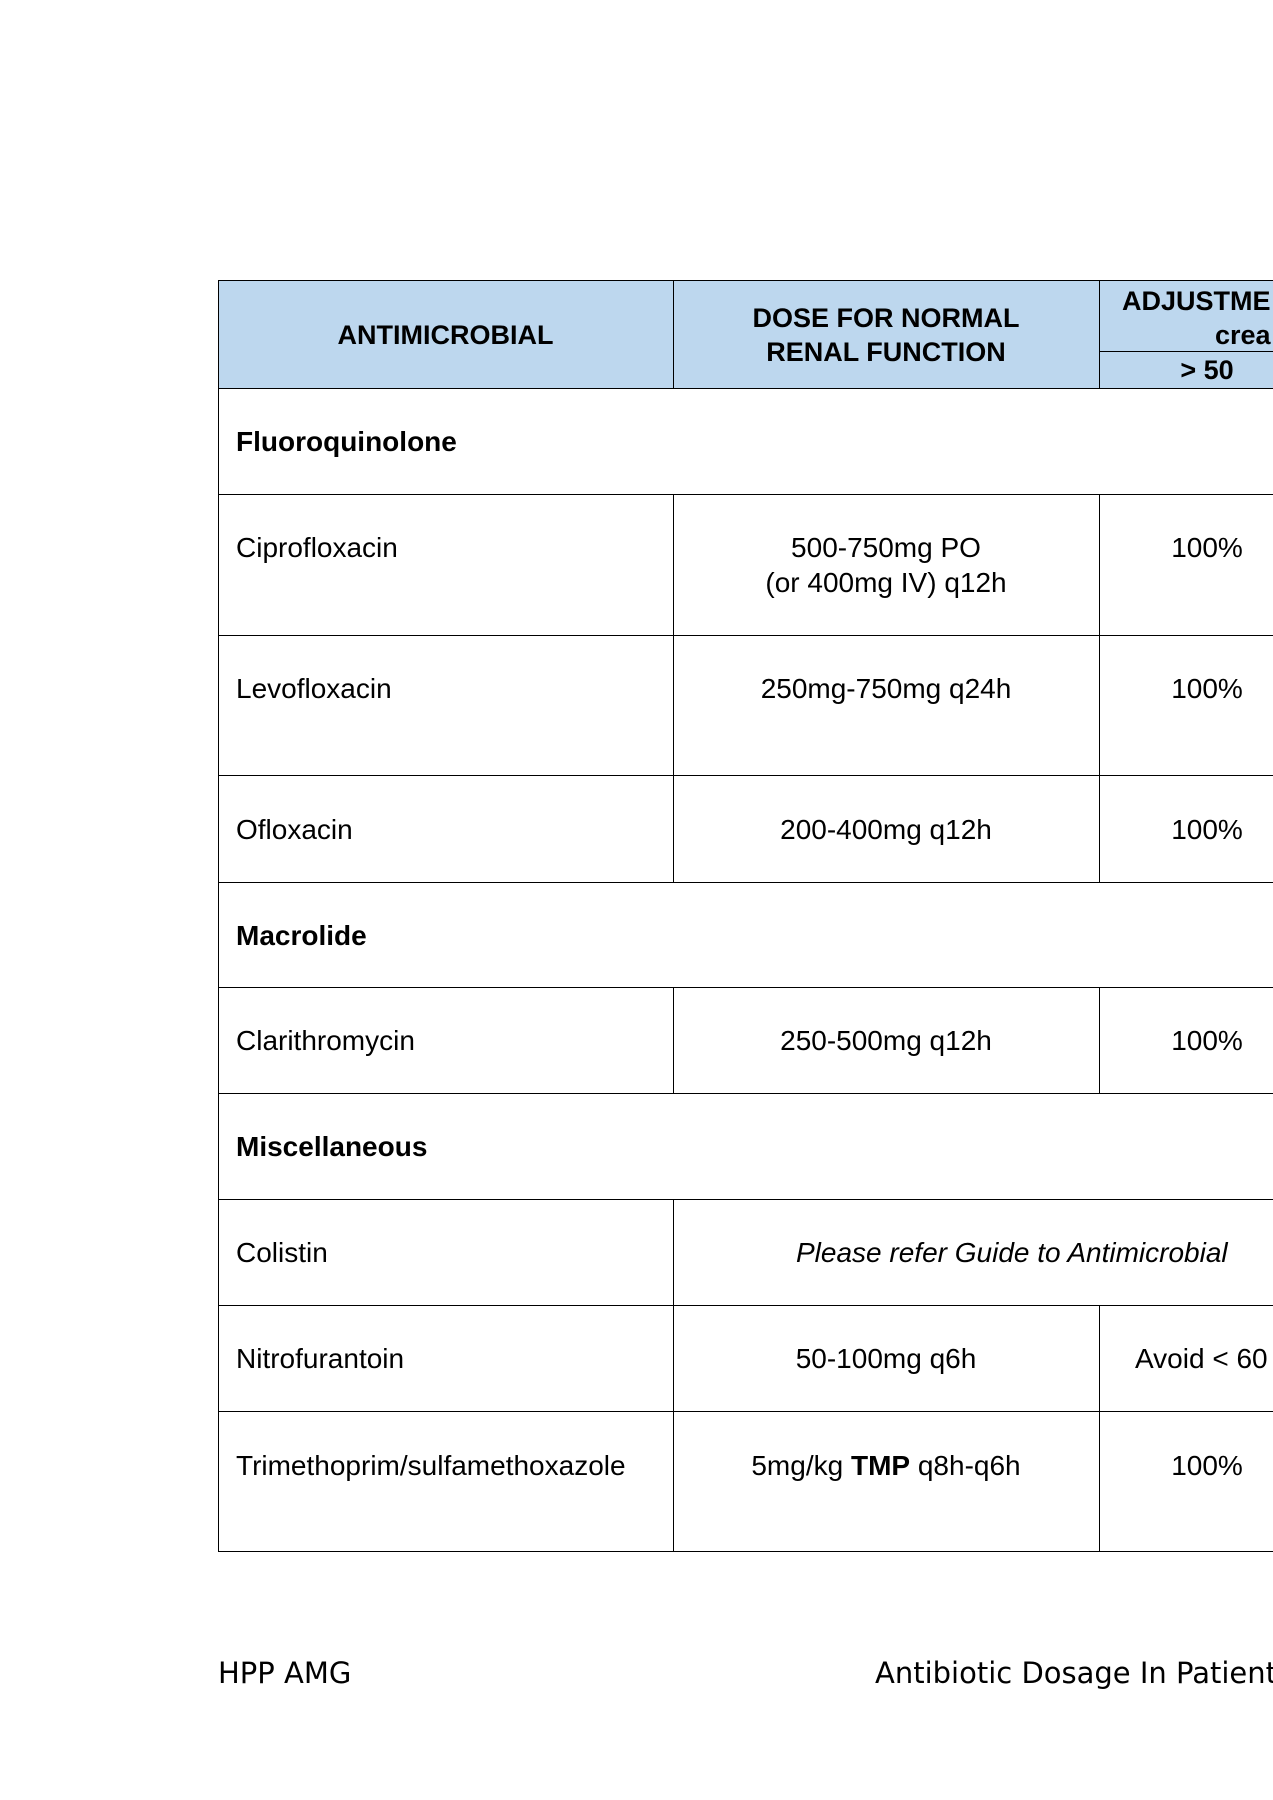  What do you see at coordinates (317, 547) in the screenshot?
I see `drug-name: Ciprofloxacin` at bounding box center [317, 547].